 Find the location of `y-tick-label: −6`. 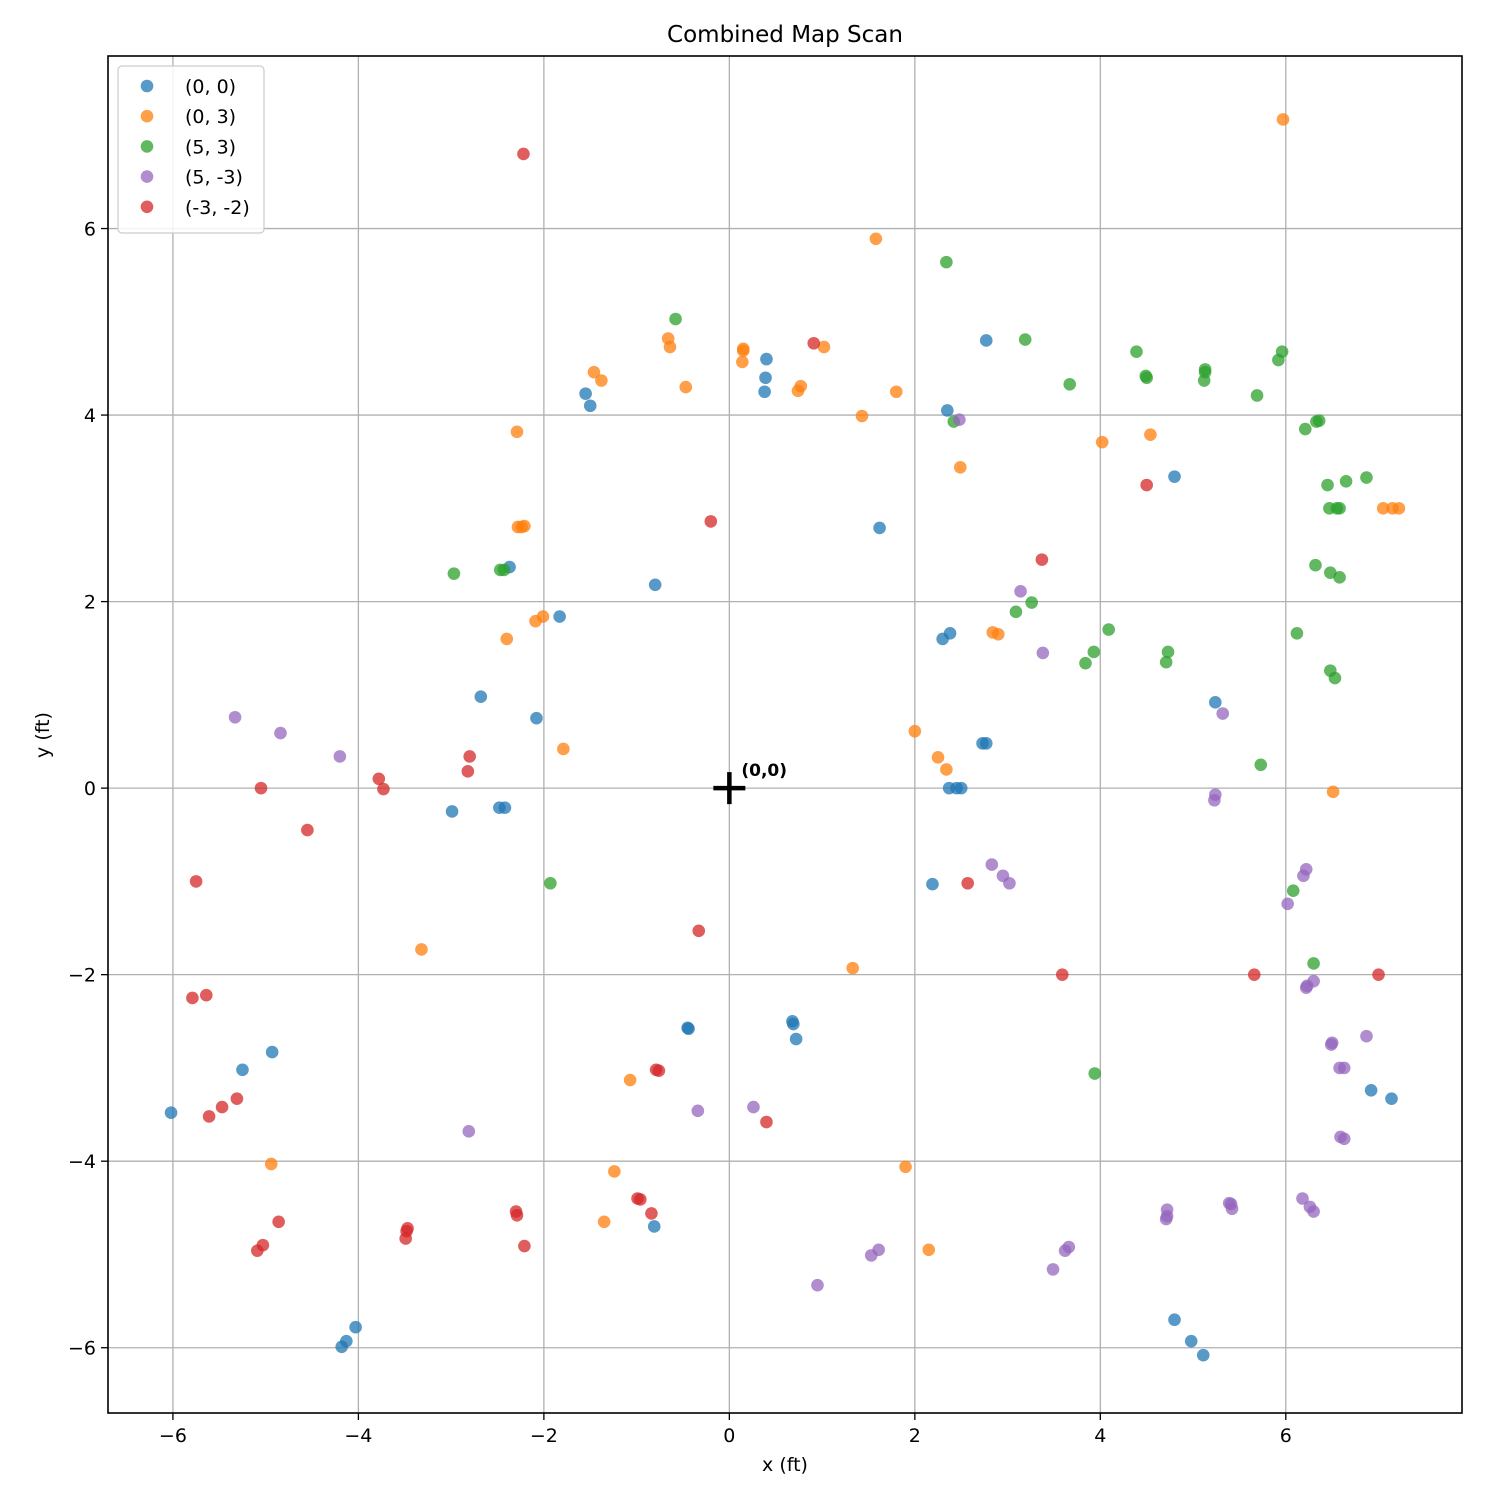

y-tick-label: −6 is located at coordinates (82, 1349).